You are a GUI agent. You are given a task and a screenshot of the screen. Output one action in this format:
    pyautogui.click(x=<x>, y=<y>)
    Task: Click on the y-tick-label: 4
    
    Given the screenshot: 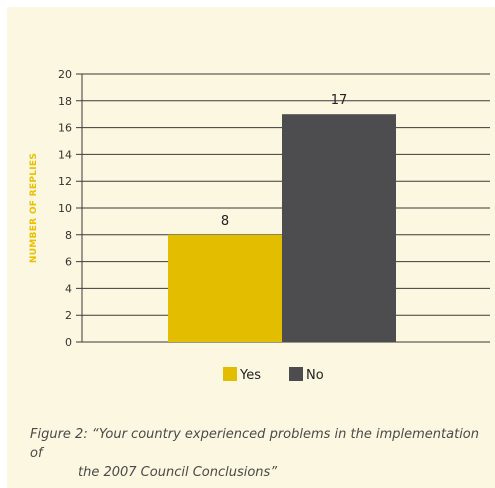 What is the action you would take?
    pyautogui.click(x=68, y=288)
    